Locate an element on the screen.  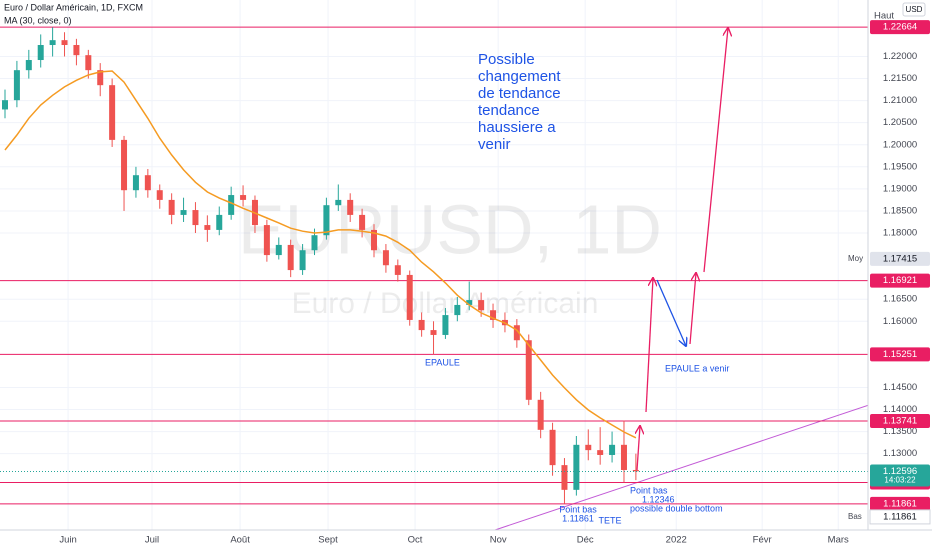
watermark: EURUSD, 1D is located at coordinates (450, 229).